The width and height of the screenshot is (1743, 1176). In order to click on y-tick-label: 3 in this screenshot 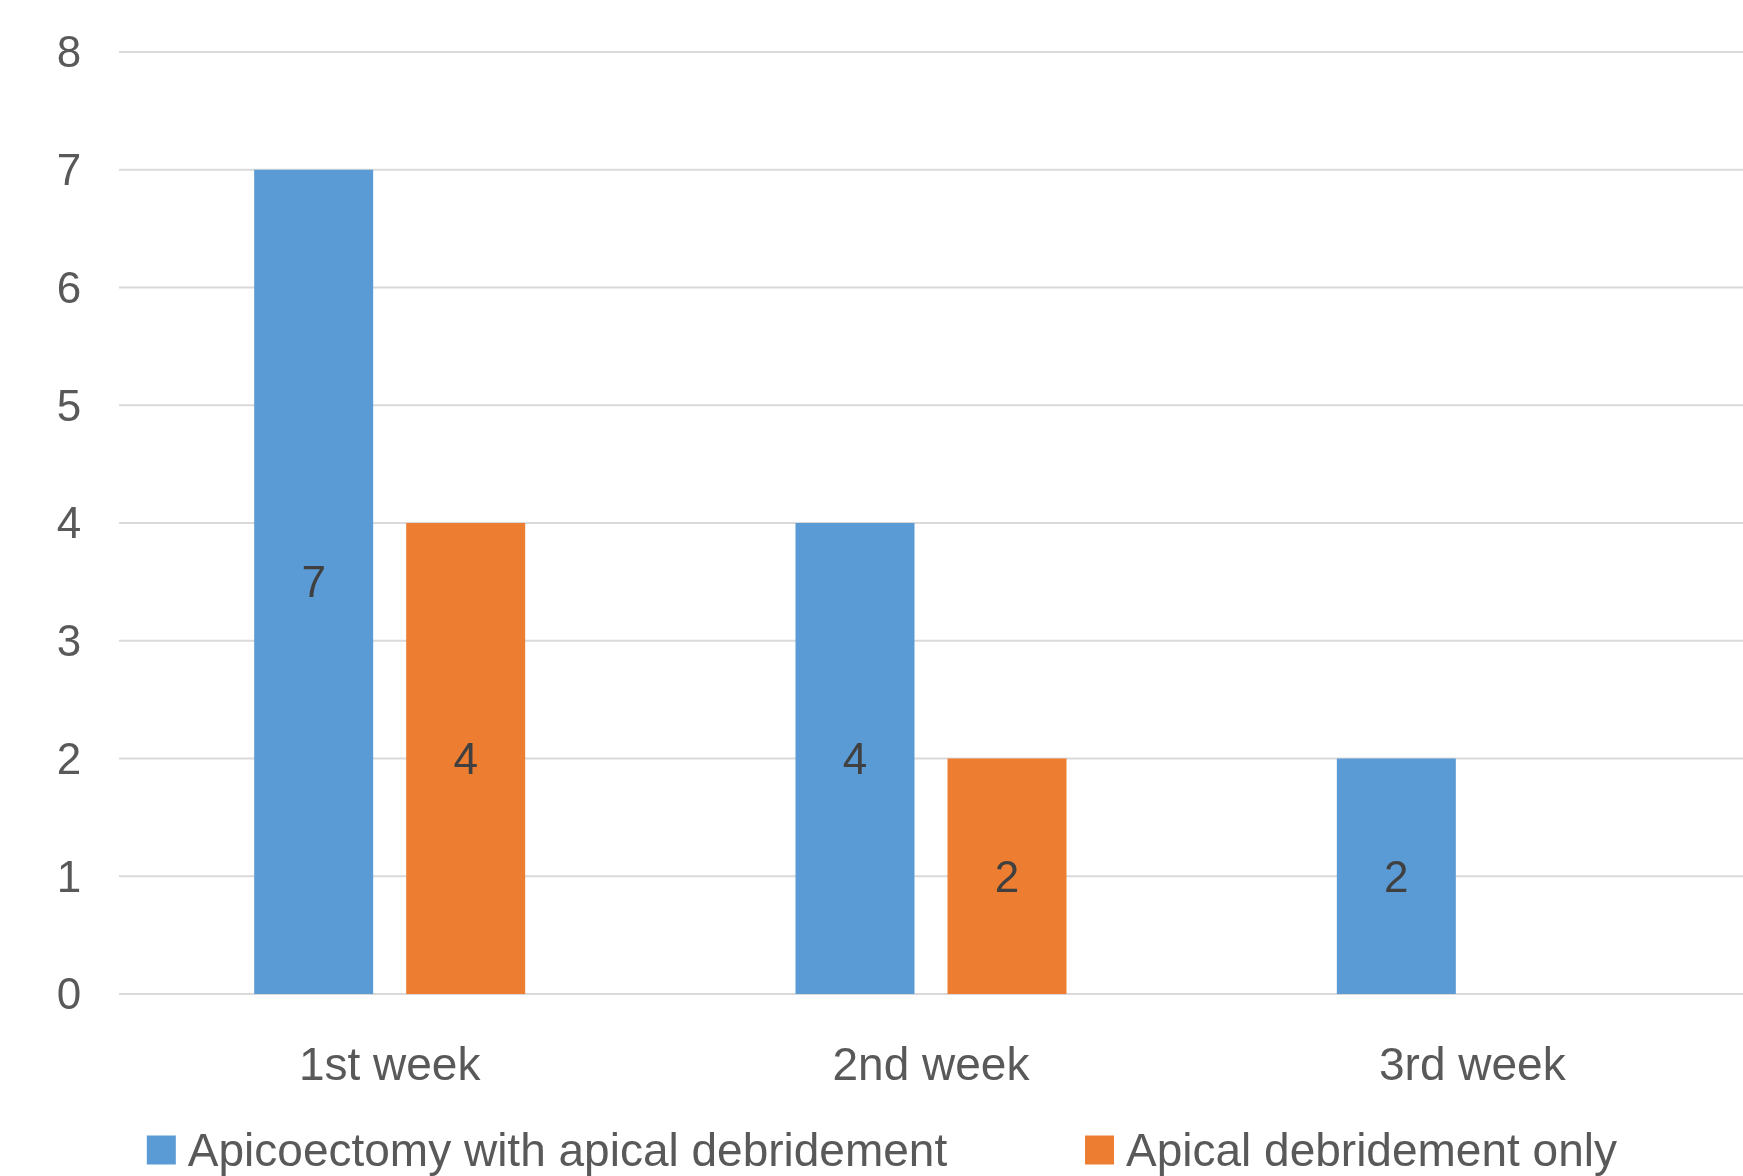, I will do `click(69, 641)`.